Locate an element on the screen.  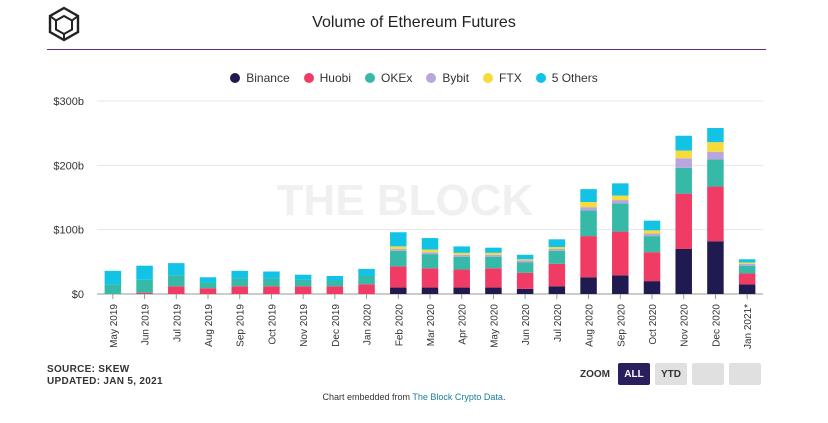
legend-item: 5 Others is located at coordinates (566, 78).